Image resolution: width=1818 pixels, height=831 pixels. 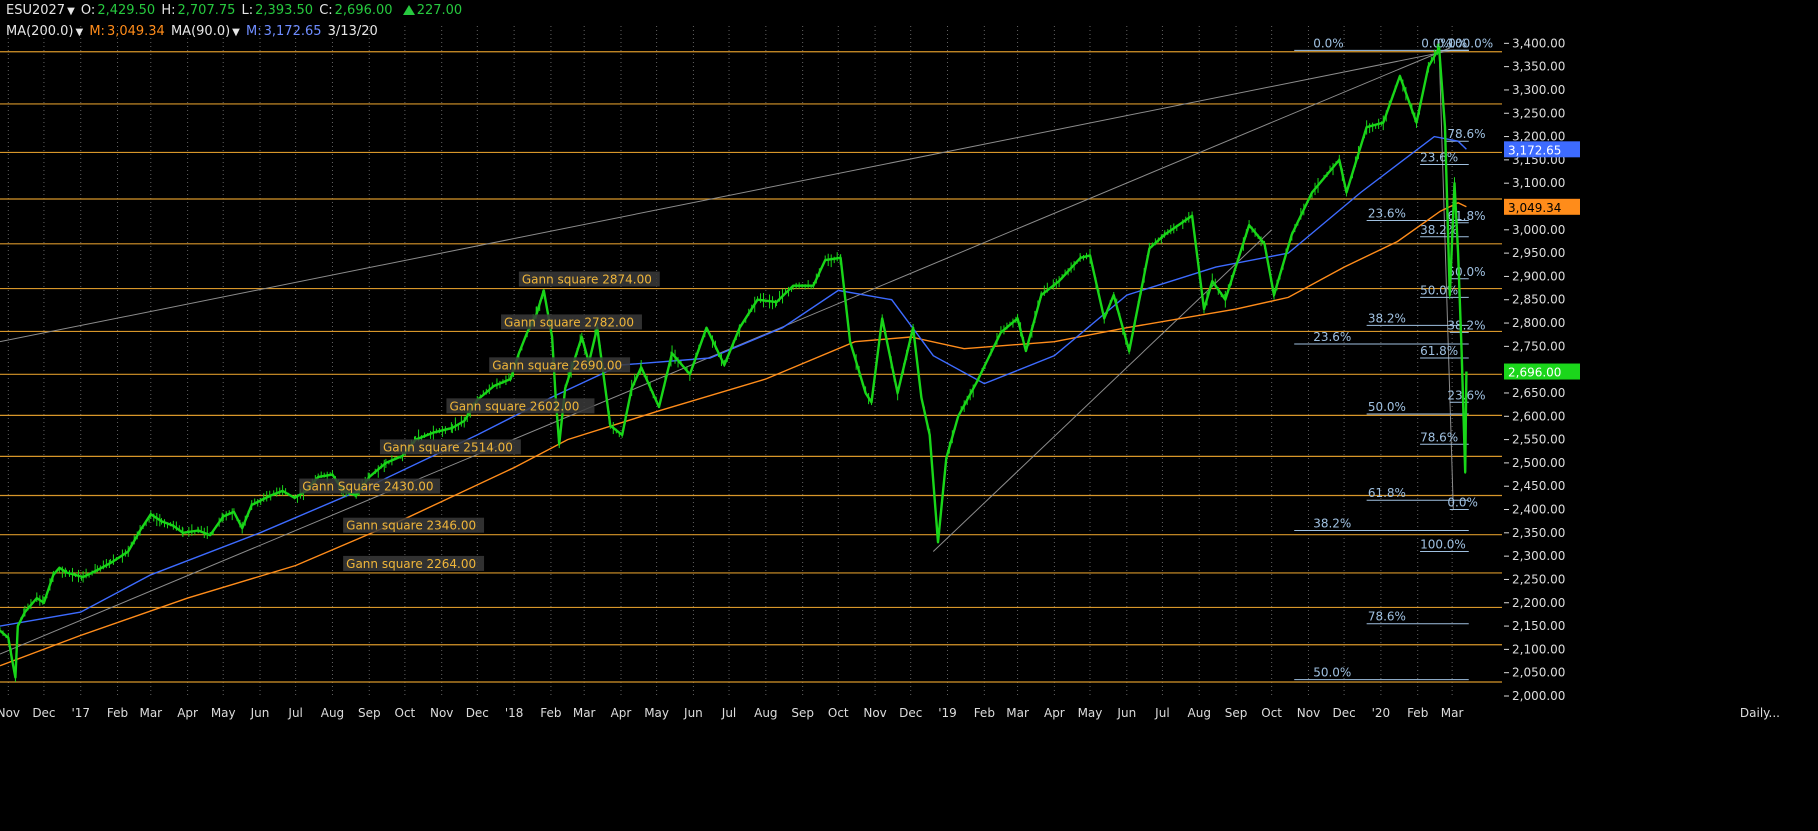 I want to click on y-tick-label: 2,900.00, so click(x=1538, y=276).